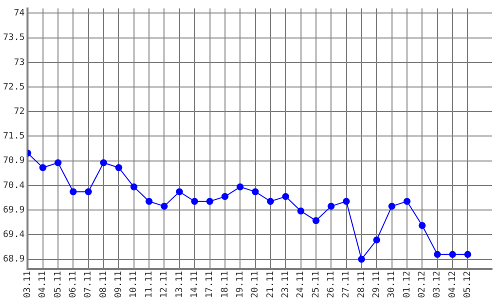  I want to click on x-tick-label: 04.12, so click(453, 284).